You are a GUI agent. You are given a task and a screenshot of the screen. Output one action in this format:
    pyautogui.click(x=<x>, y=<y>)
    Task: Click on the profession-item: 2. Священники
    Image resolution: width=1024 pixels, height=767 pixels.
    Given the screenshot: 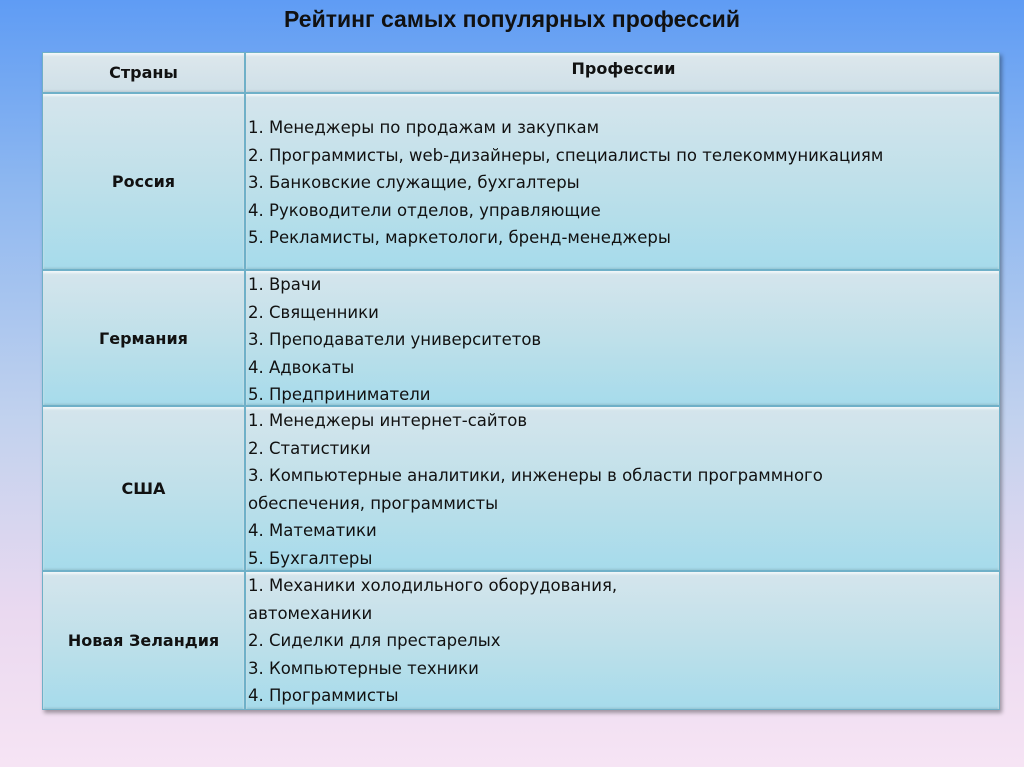 What is the action you would take?
    pyautogui.click(x=313, y=312)
    